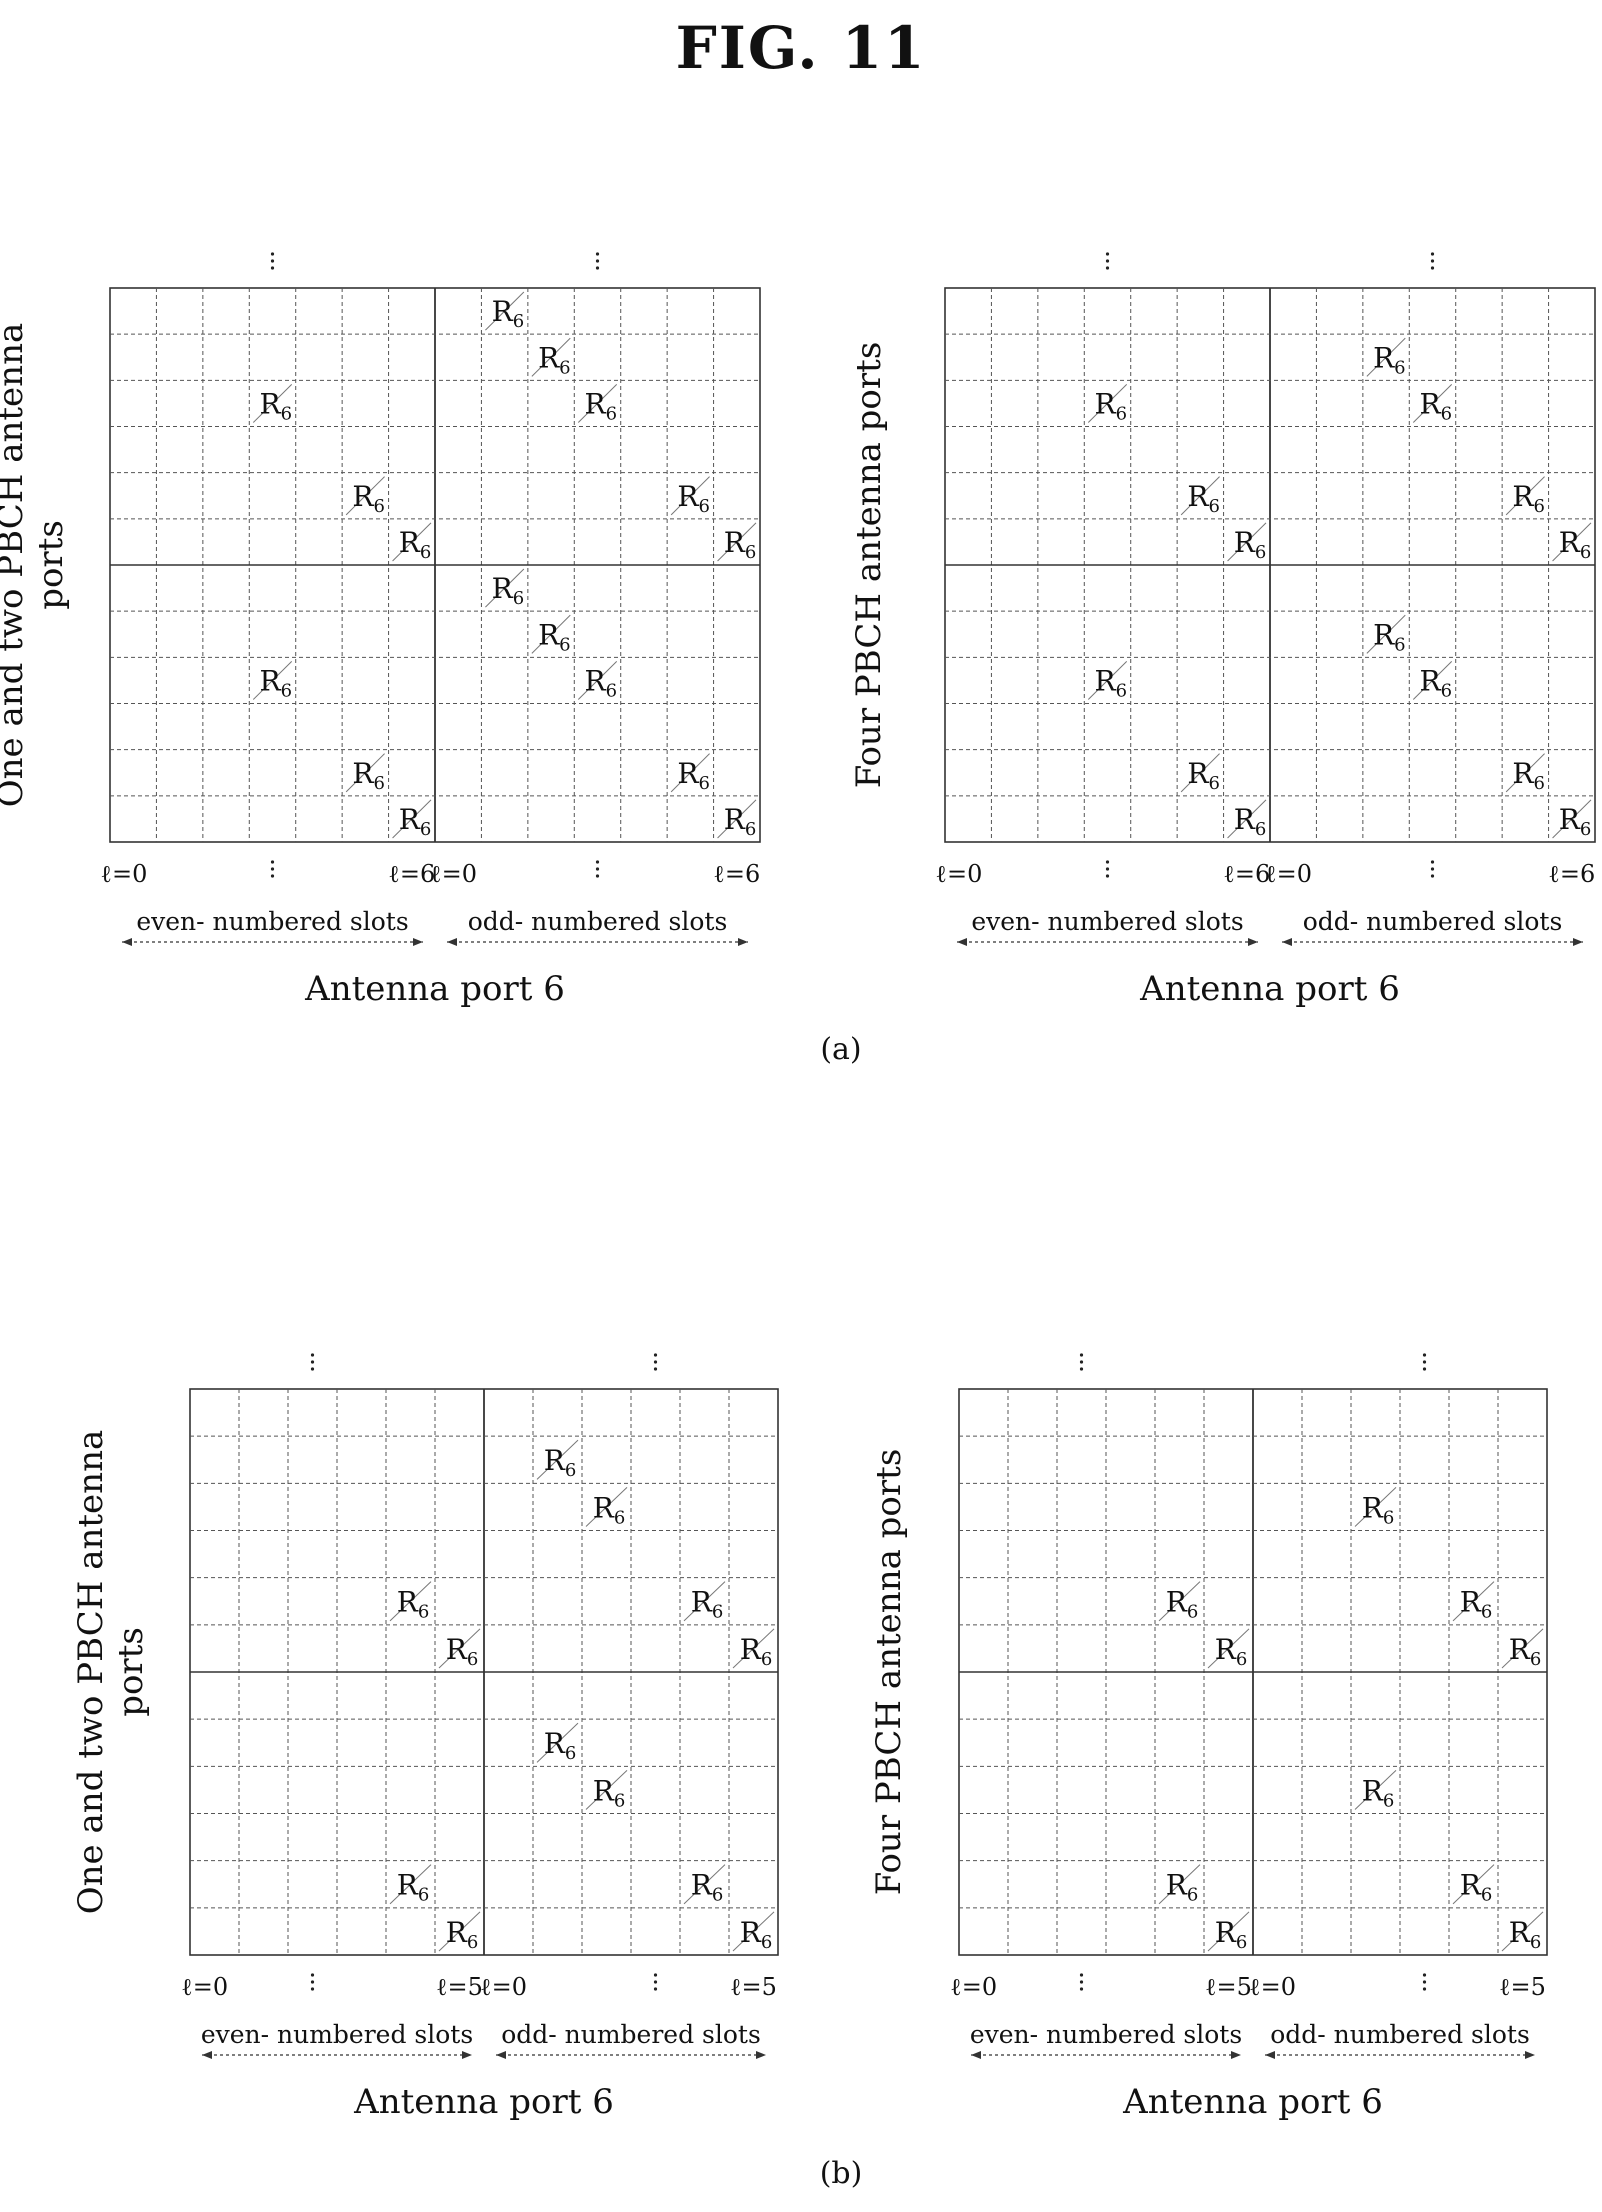 This screenshot has width=1602, height=2212. What do you see at coordinates (1246, 874) in the screenshot?
I see `index-end-even: ℓ=6` at bounding box center [1246, 874].